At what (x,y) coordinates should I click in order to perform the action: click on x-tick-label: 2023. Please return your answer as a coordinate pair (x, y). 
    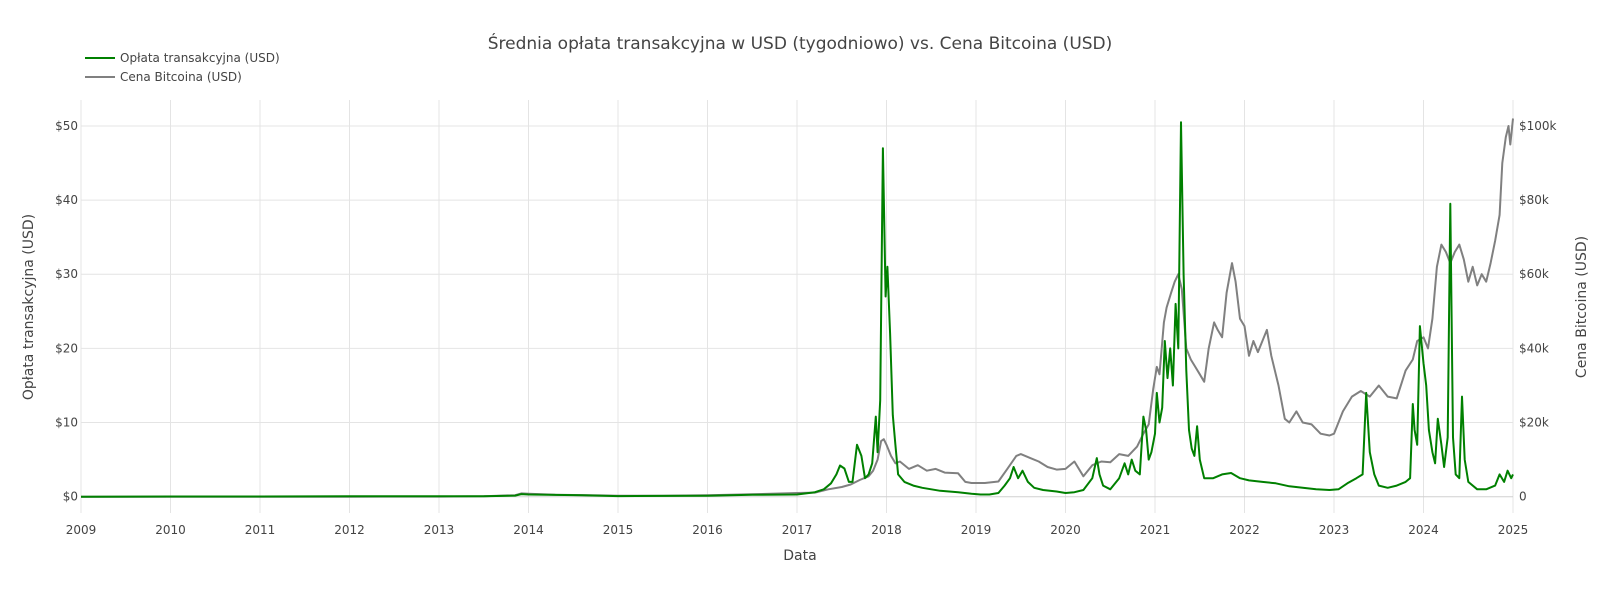
    Looking at the image, I should click on (1334, 530).